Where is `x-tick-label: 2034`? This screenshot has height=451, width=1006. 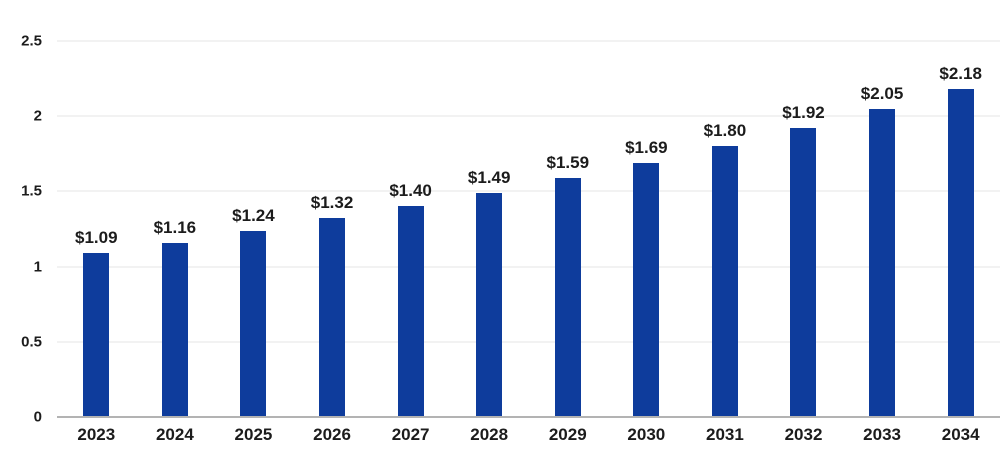 x-tick-label: 2034 is located at coordinates (960, 434).